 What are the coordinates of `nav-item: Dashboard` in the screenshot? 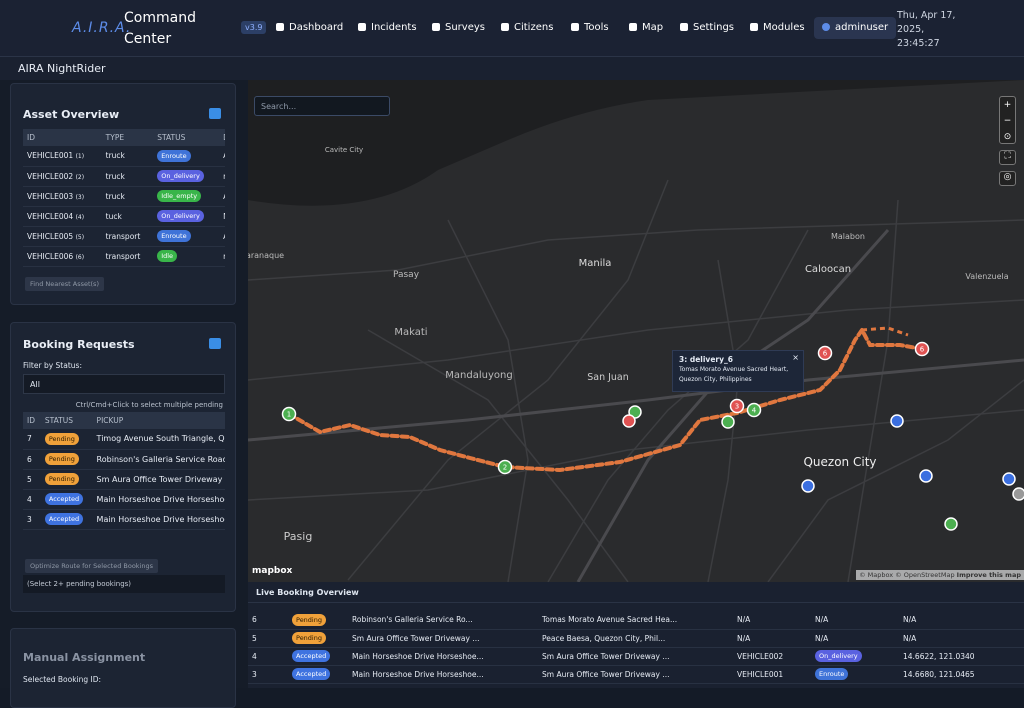 It's located at (309, 28).